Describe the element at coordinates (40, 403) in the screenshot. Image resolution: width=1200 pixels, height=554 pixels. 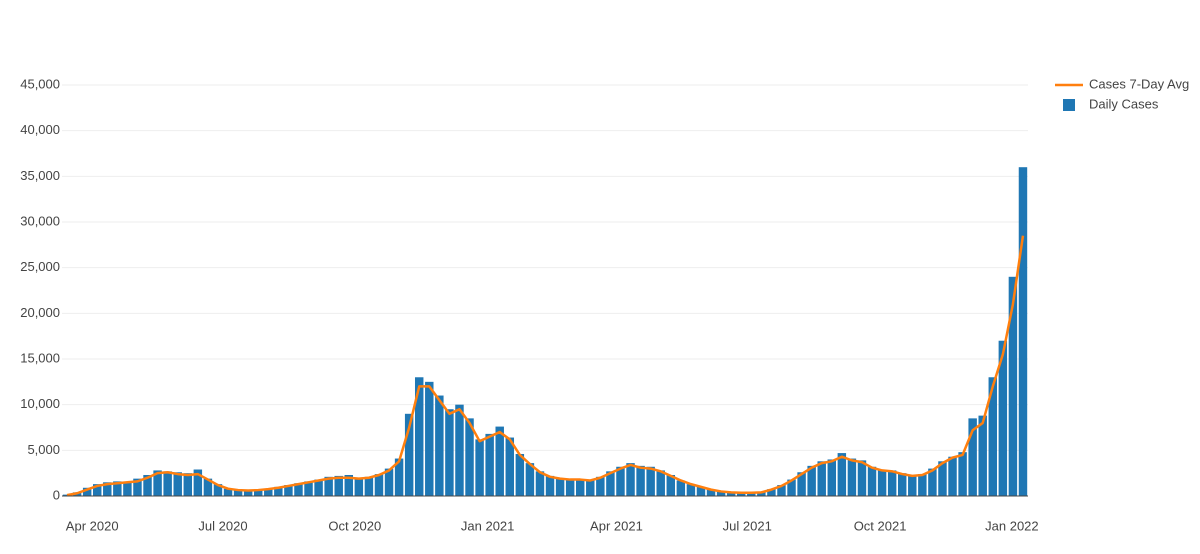
I see `y-tick-label: 10,000` at that location.